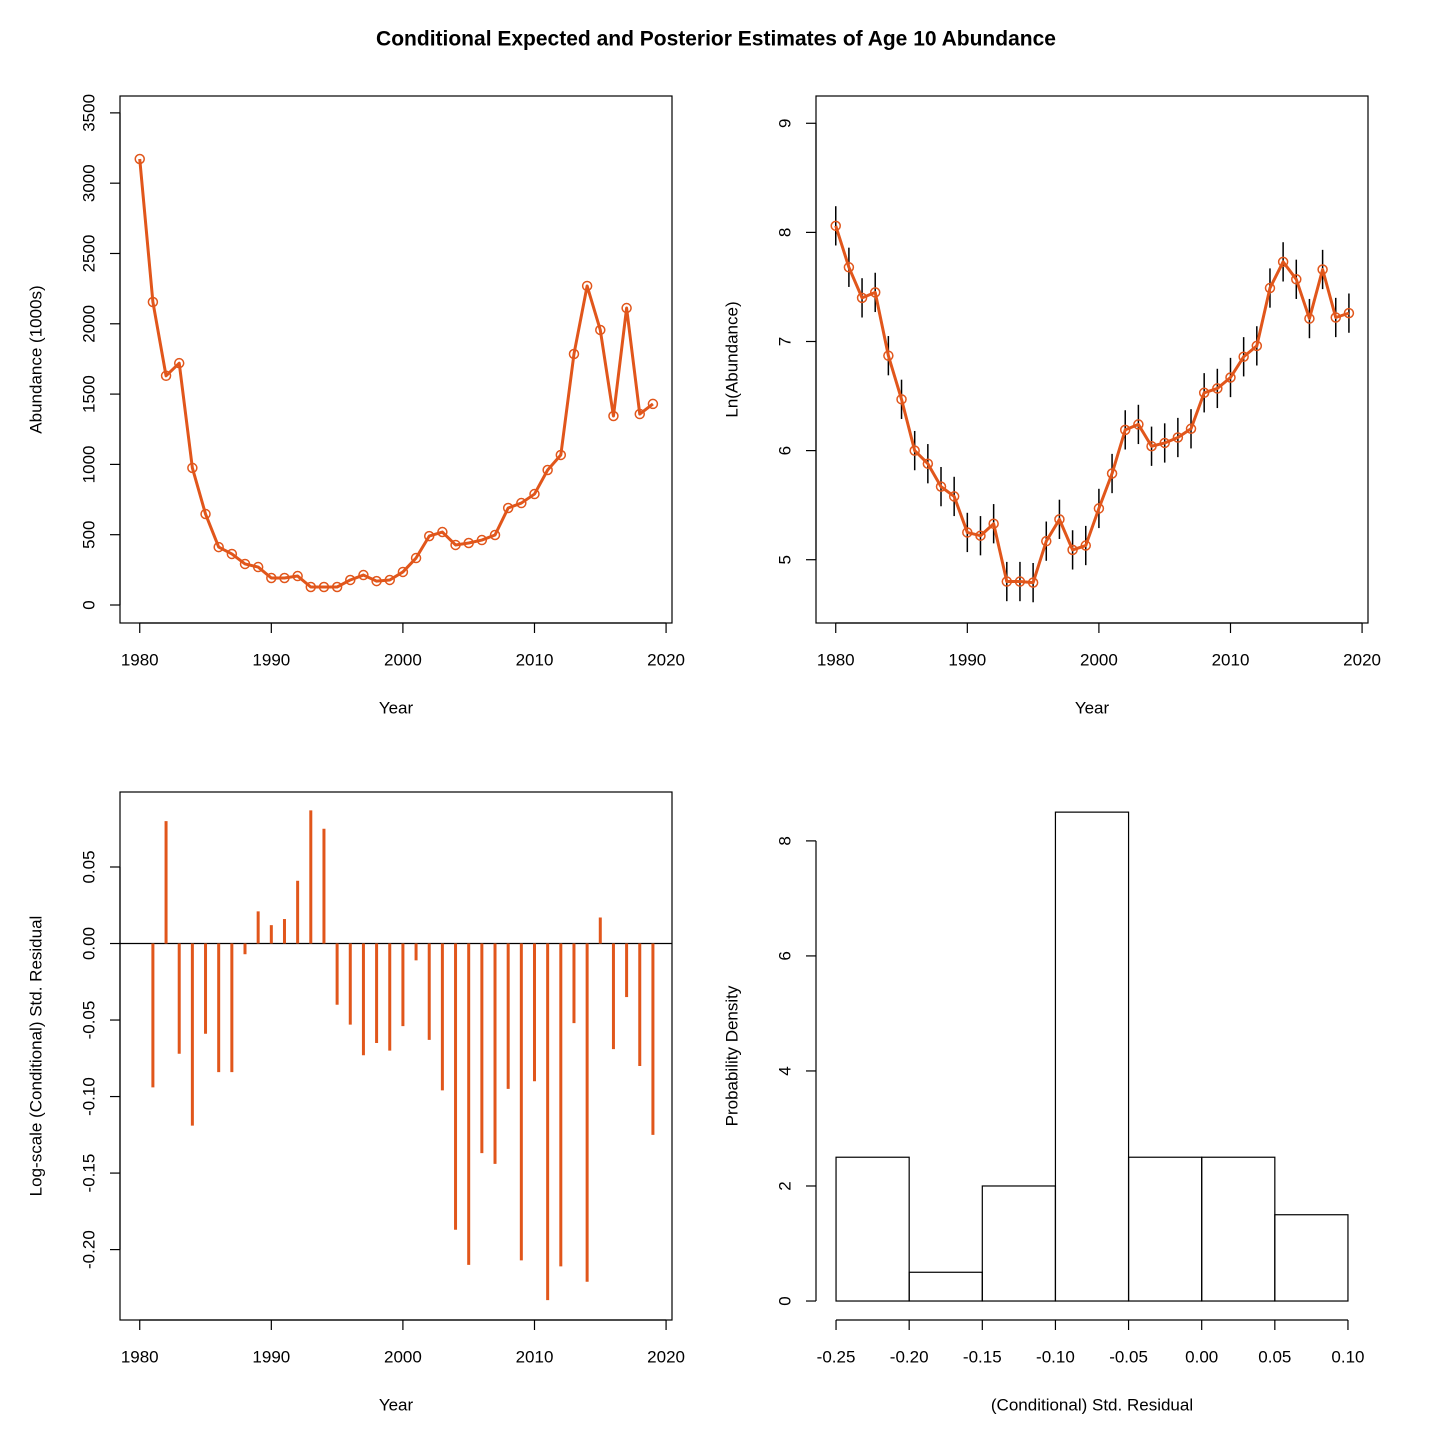 The image size is (1440, 1440). Describe the element at coordinates (88, 1020) in the screenshot. I see `y-tick-label: -0.05` at that location.